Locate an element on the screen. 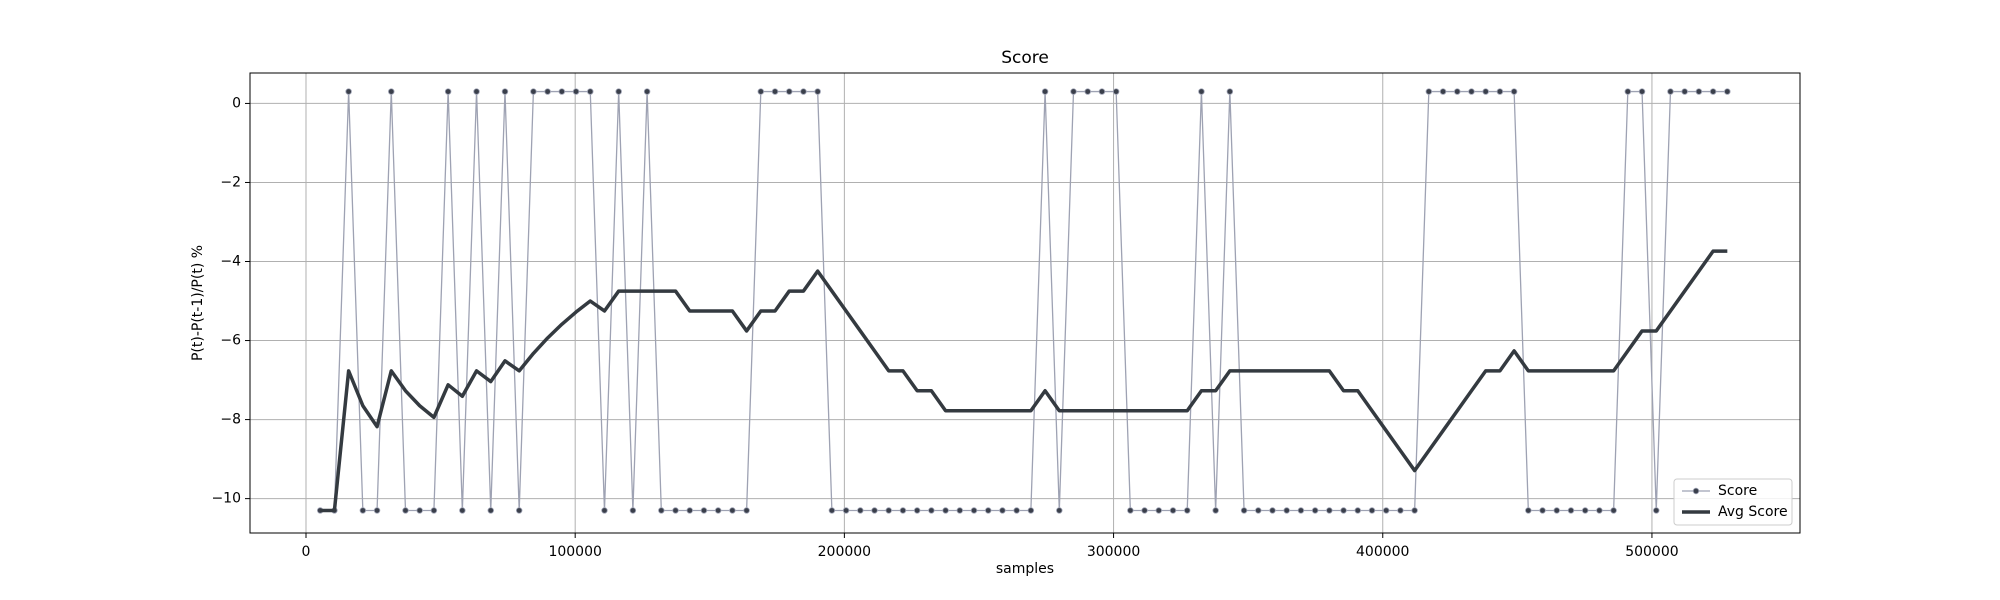  y-tick-label: 0 is located at coordinates (236, 103).